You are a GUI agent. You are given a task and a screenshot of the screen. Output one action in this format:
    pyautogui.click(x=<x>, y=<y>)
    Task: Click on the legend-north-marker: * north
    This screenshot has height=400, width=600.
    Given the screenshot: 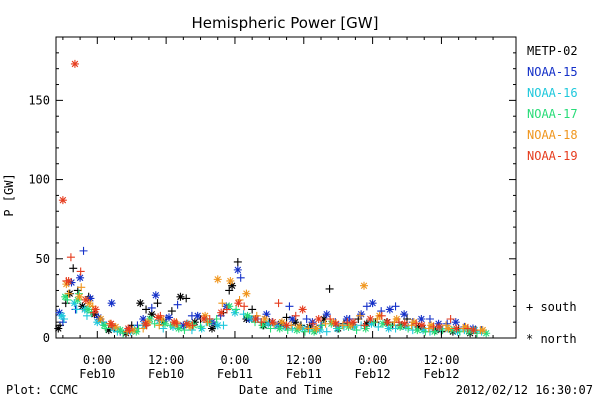 What is the action you would take?
    pyautogui.click(x=551, y=339)
    